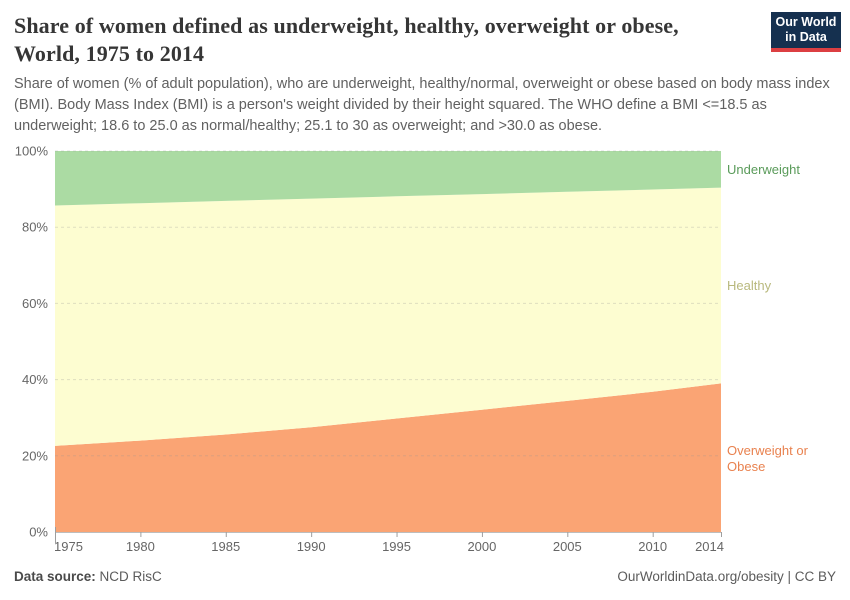 This screenshot has height=600, width=850. What do you see at coordinates (806, 22) in the screenshot?
I see `owid-logo-line1: Our World` at bounding box center [806, 22].